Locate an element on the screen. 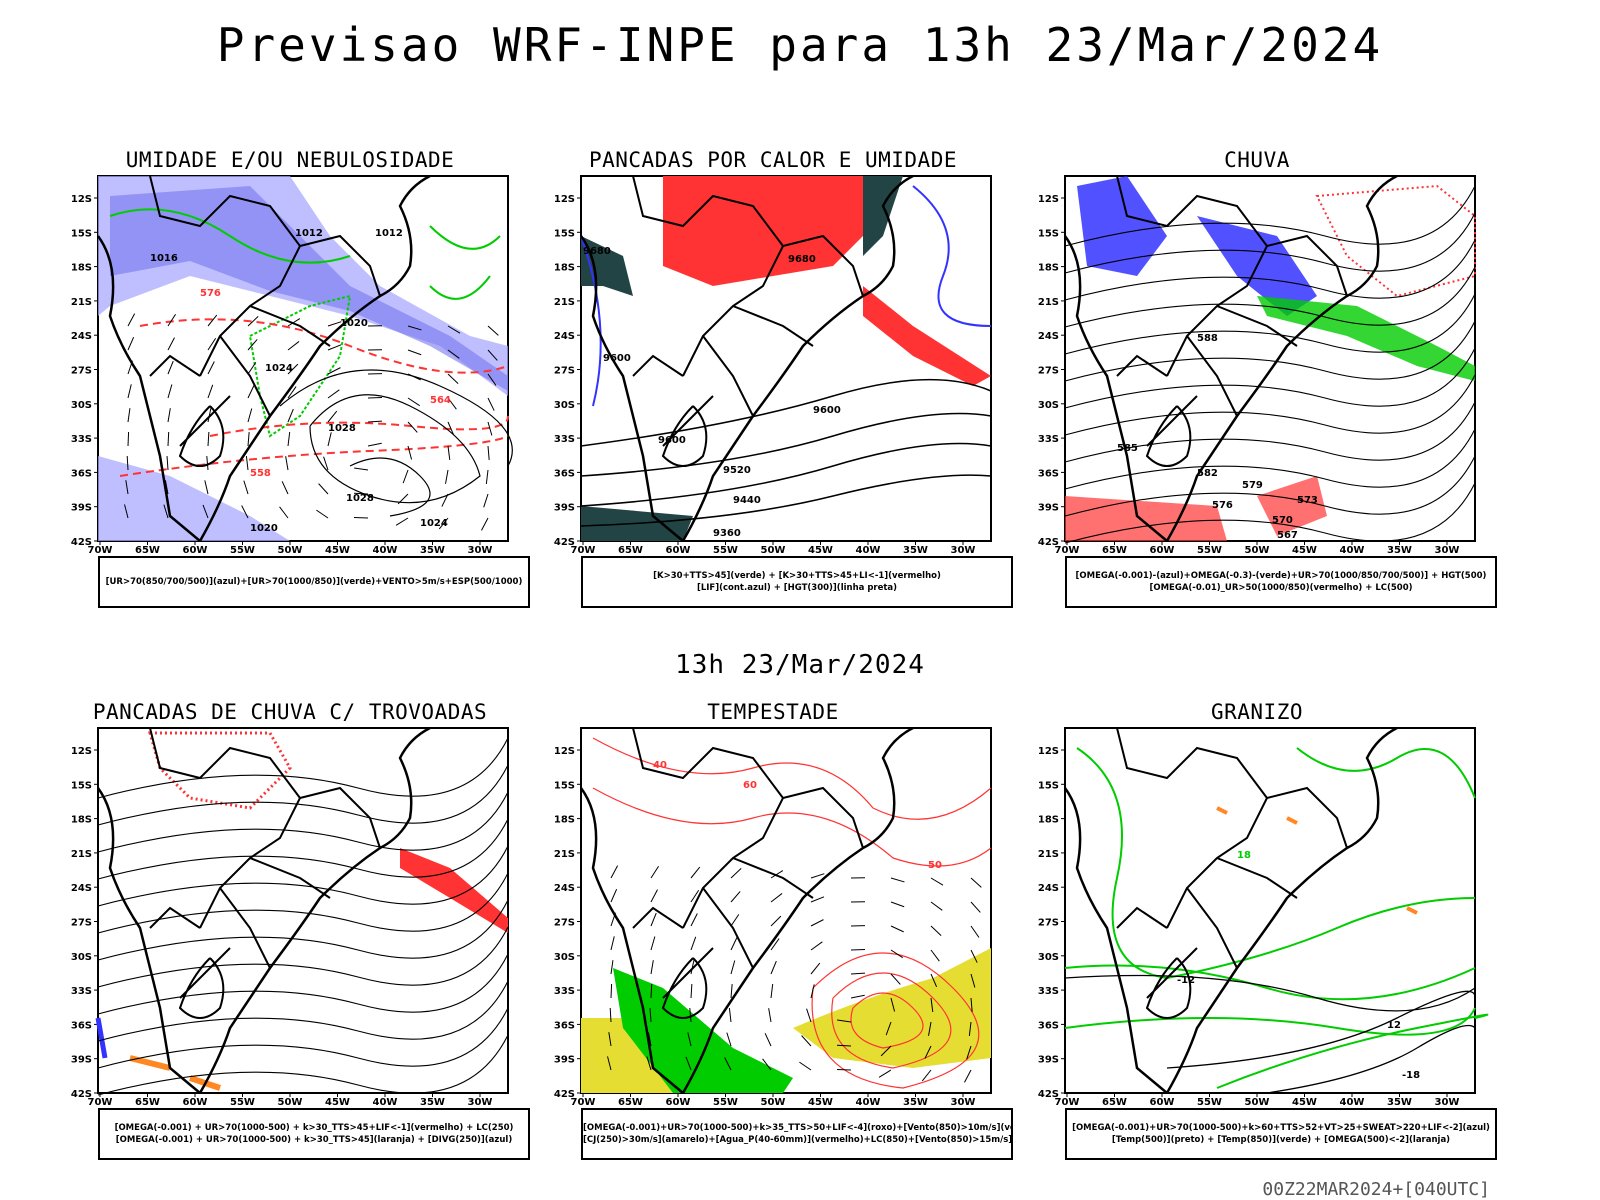  contour-label: 570 is located at coordinates (1282, 520).